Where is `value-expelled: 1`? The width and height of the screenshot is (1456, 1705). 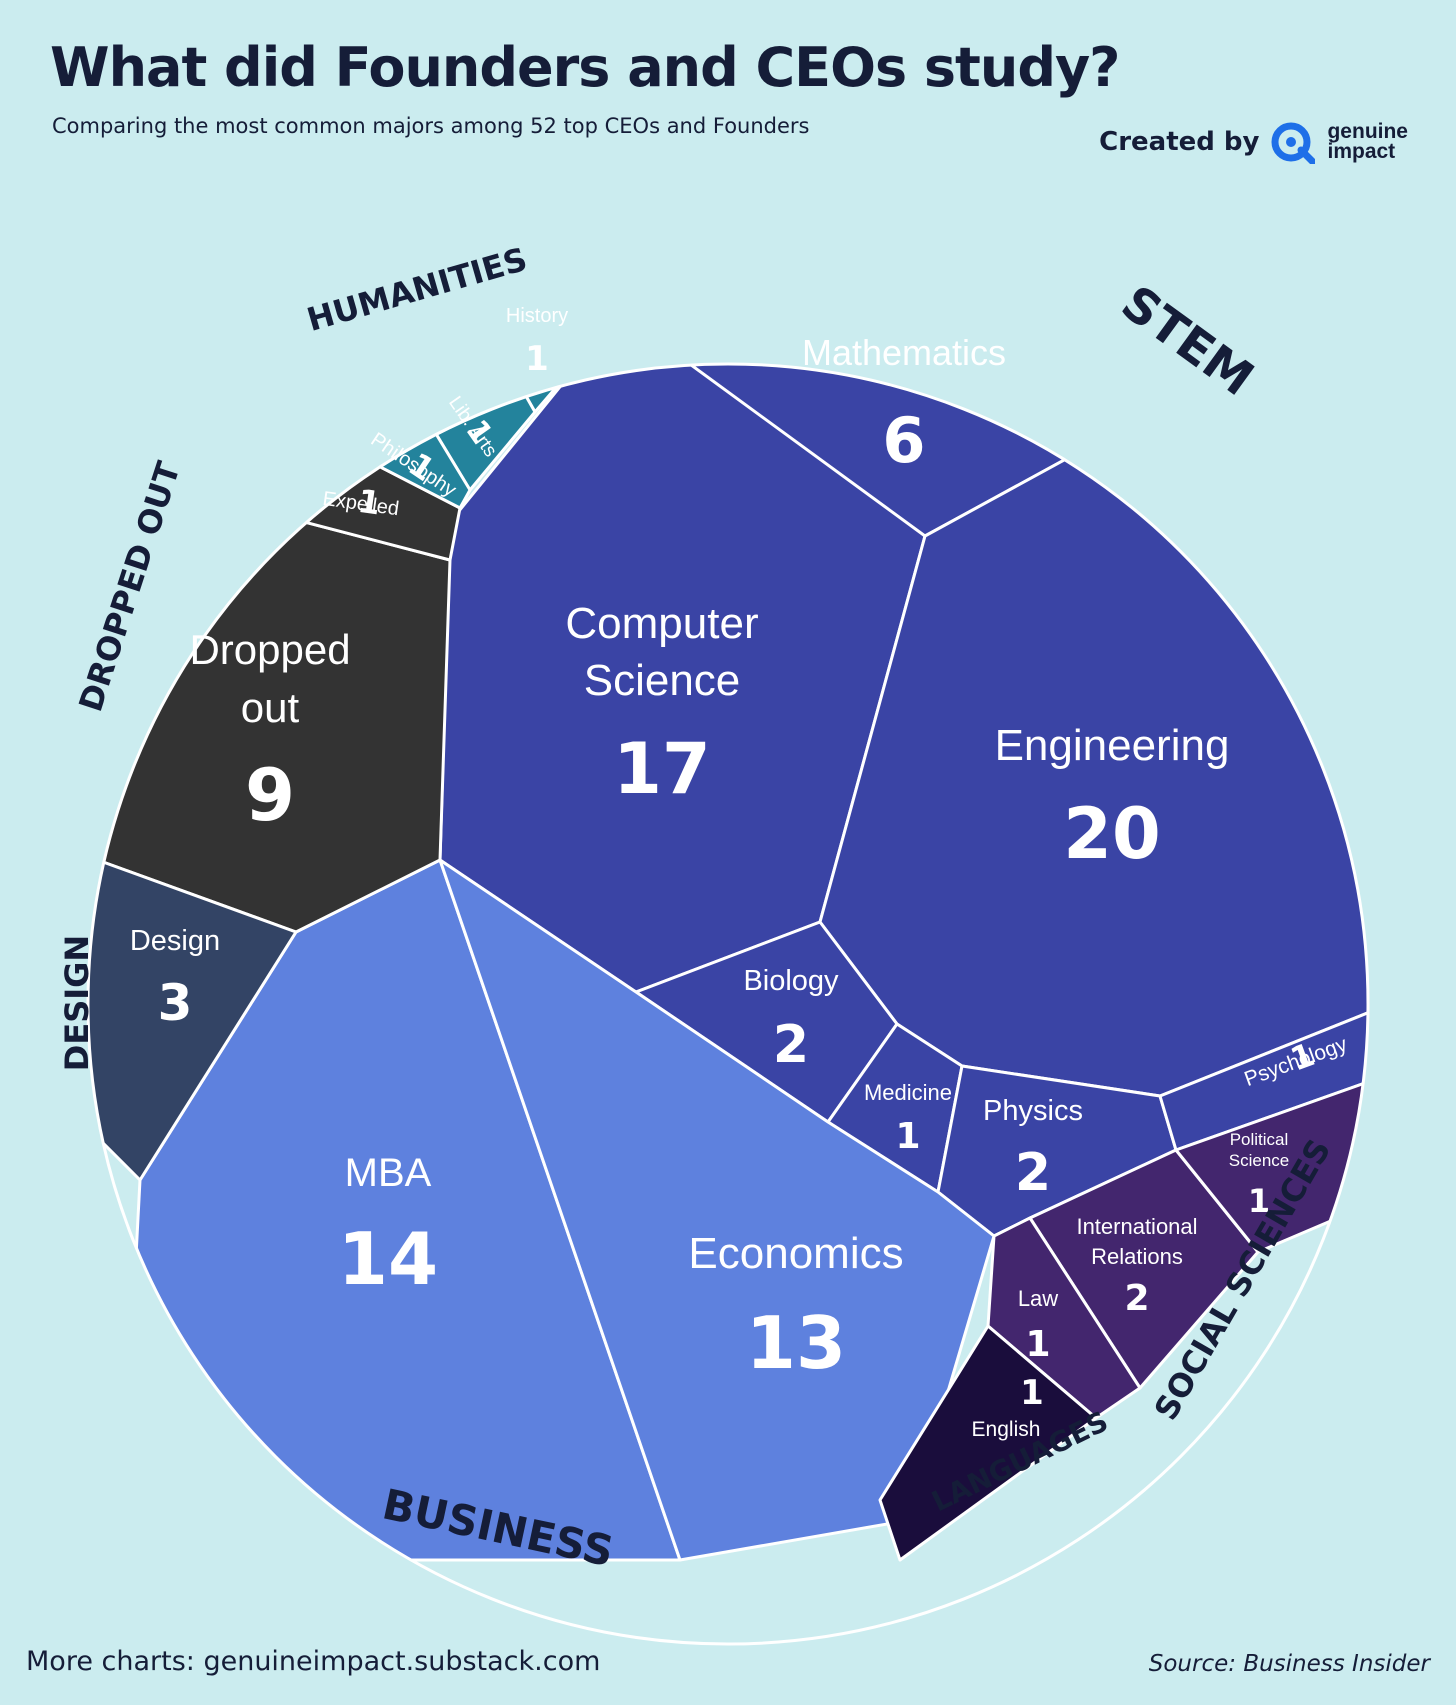
value-expelled: 1 is located at coordinates (369, 502).